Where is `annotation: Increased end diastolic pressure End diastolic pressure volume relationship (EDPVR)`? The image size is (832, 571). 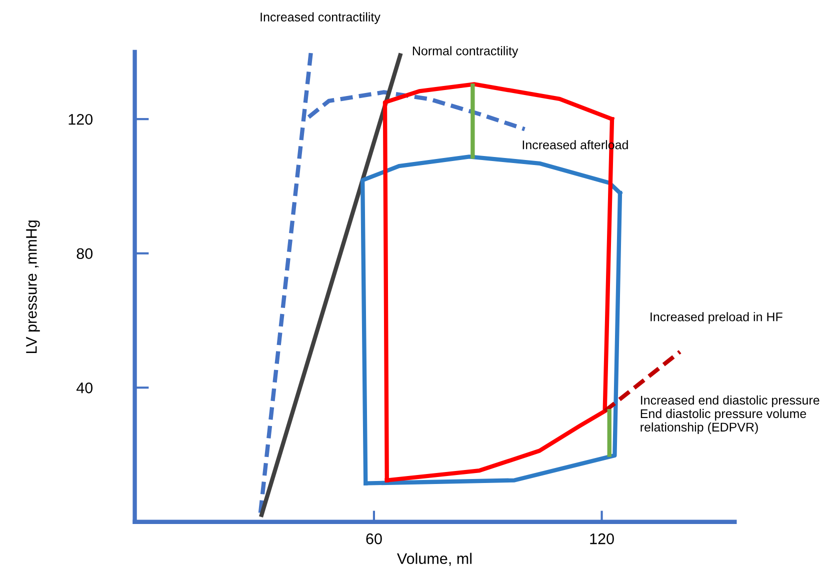 annotation: Increased end diastolic pressure End diastolic pressure volume relationship (EDPVR) is located at coordinates (730, 414).